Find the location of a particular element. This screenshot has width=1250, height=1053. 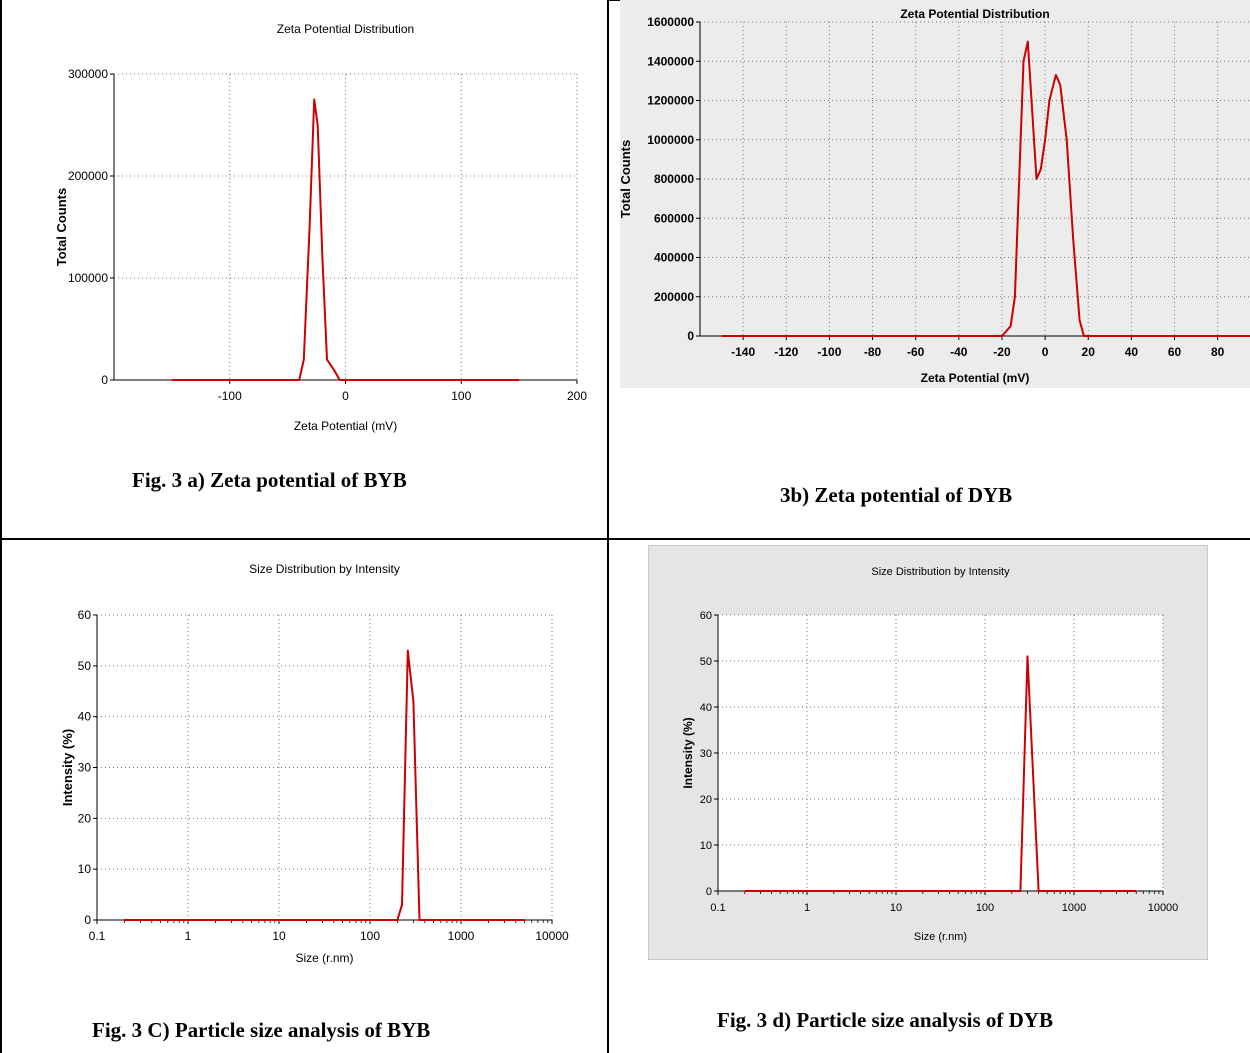

y-tick-label: 1400000 is located at coordinates (670, 61).